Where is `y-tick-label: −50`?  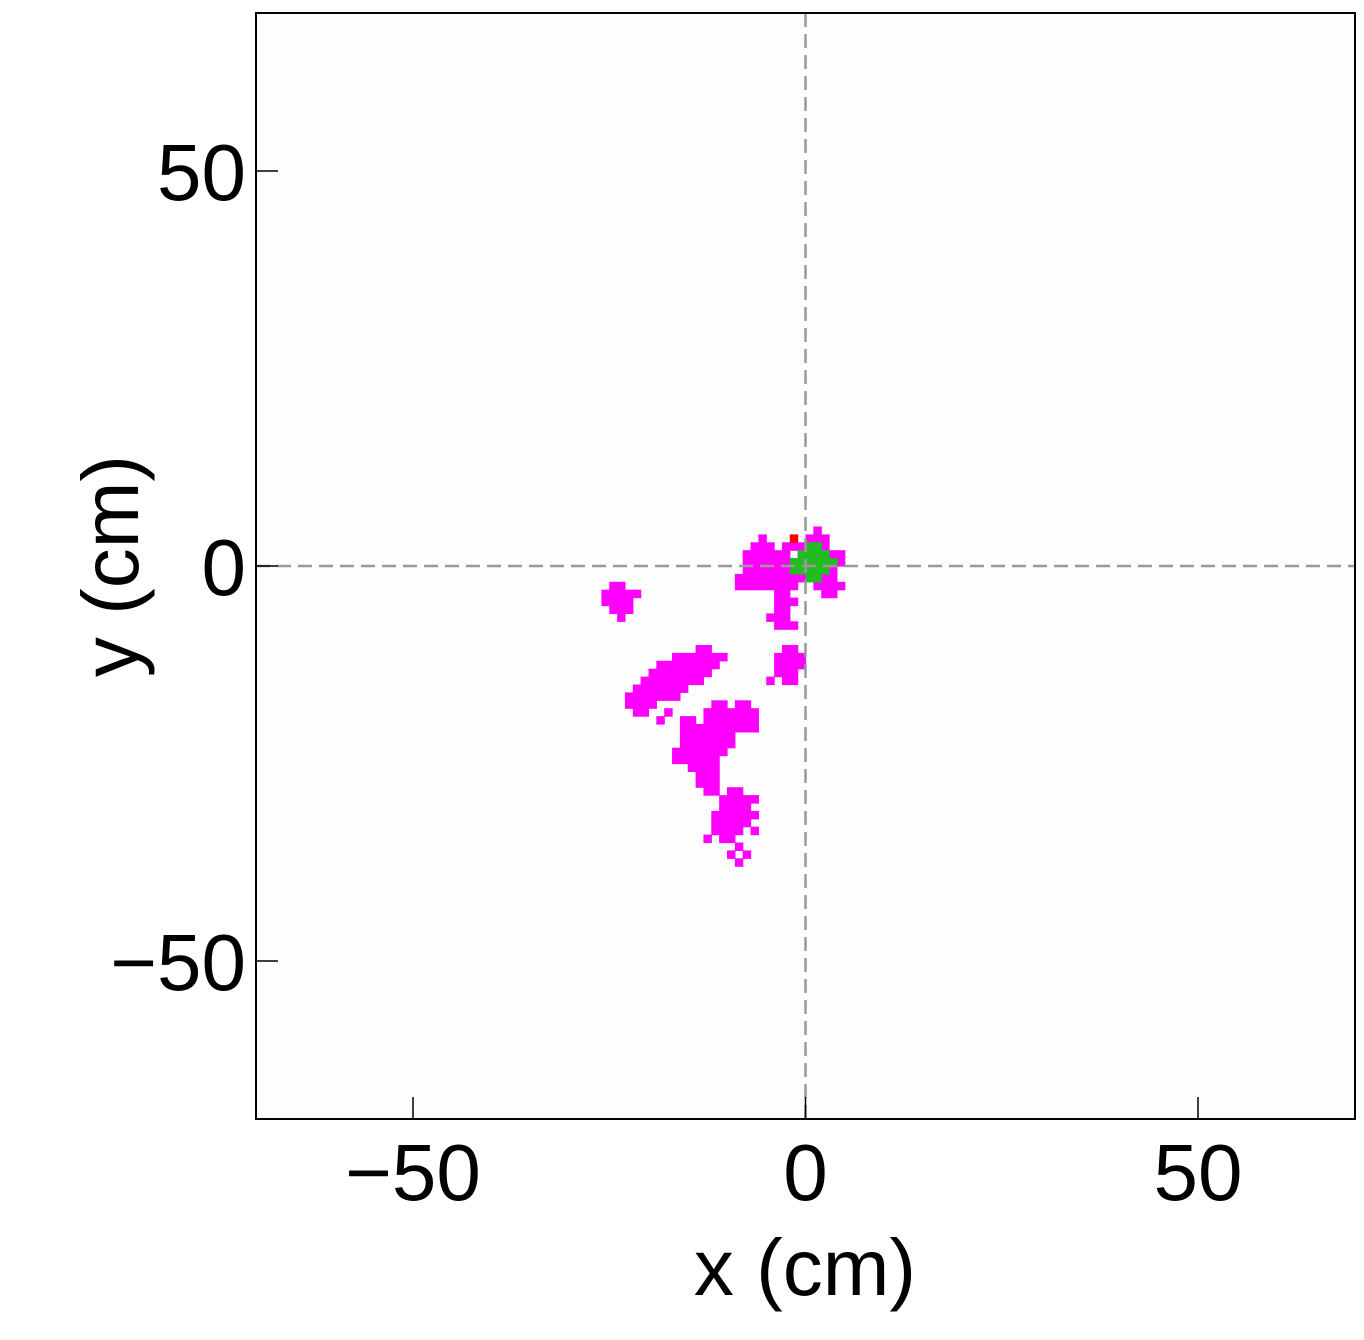 y-tick-label: −50 is located at coordinates (178, 962).